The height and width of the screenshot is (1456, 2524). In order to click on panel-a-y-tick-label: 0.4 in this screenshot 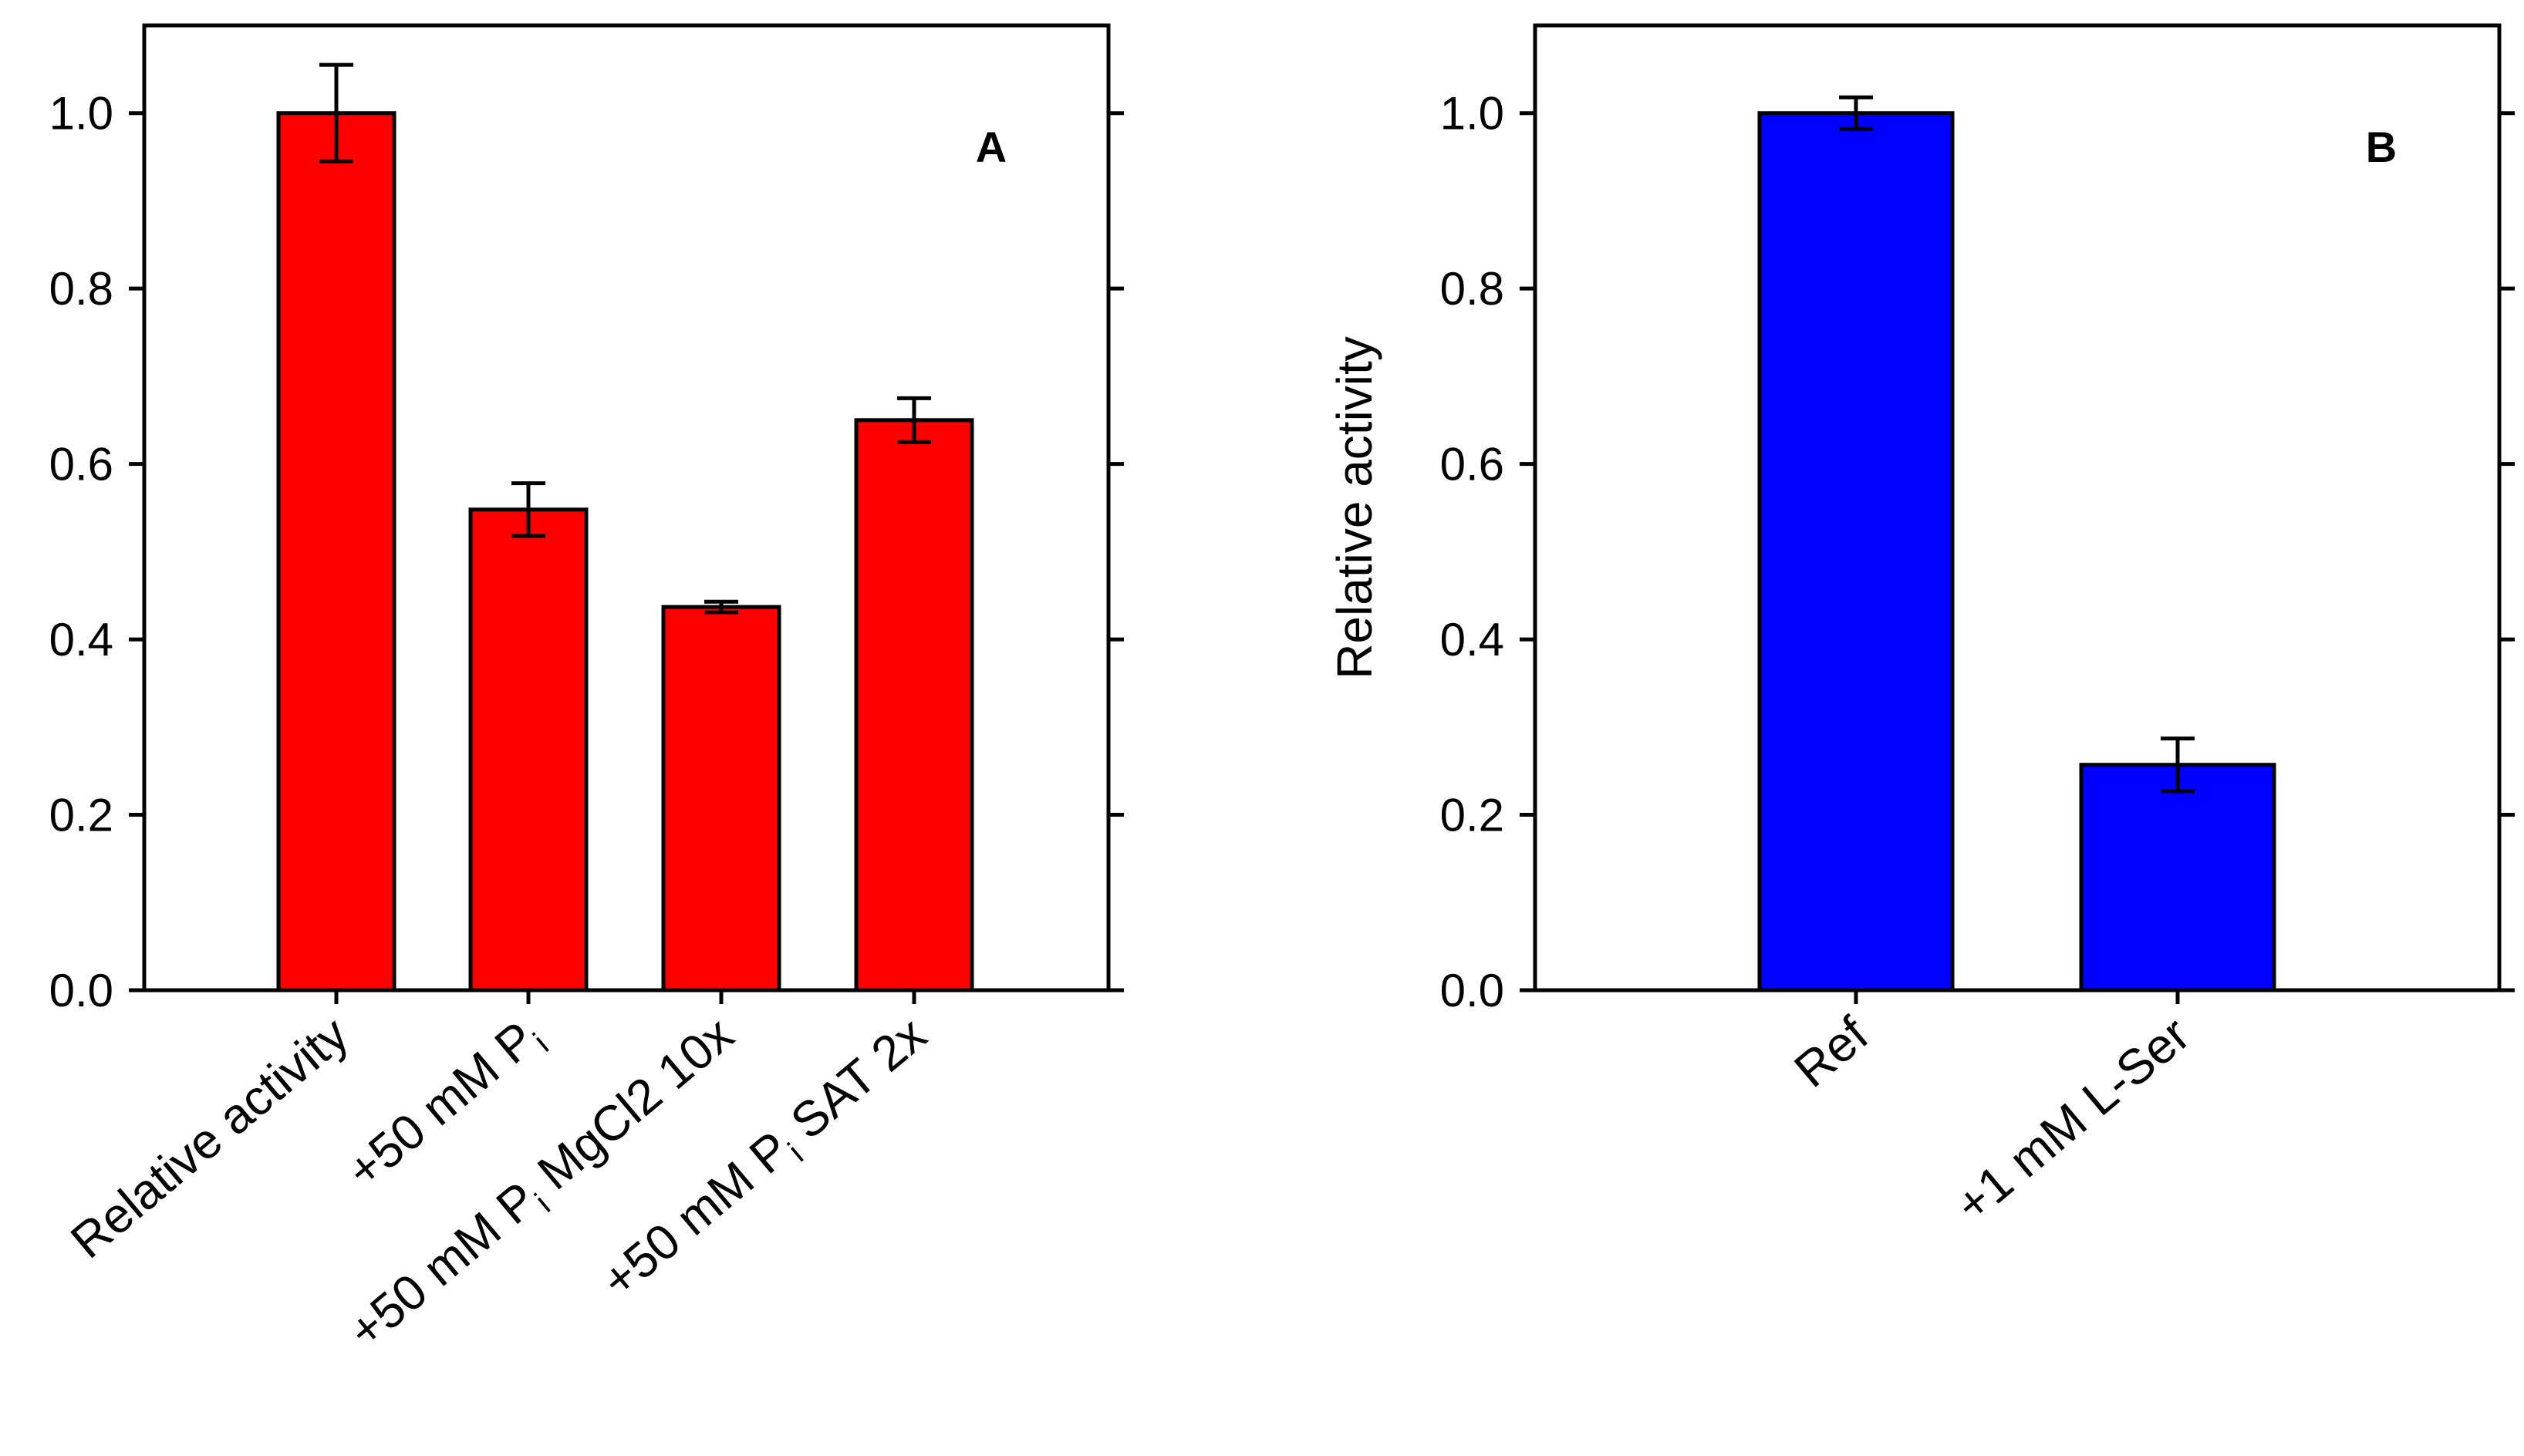, I will do `click(81, 640)`.